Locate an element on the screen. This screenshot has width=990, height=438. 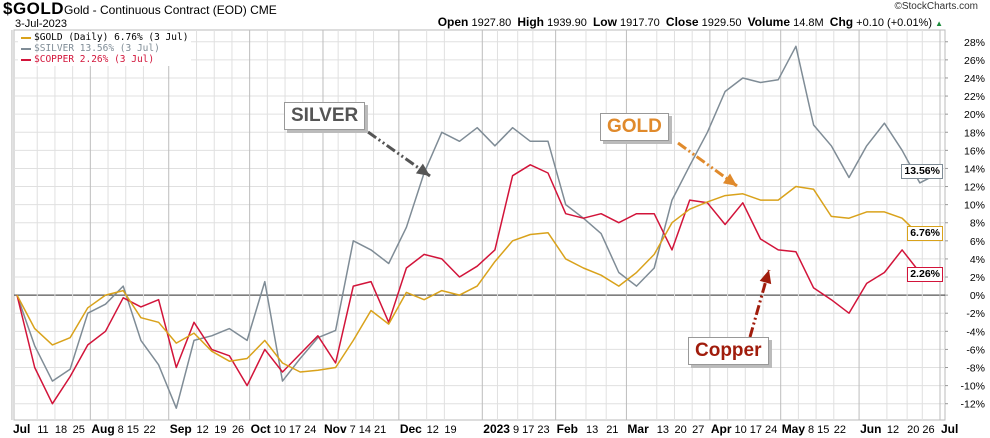
y-tick-label: -4% is located at coordinates (975, 332).